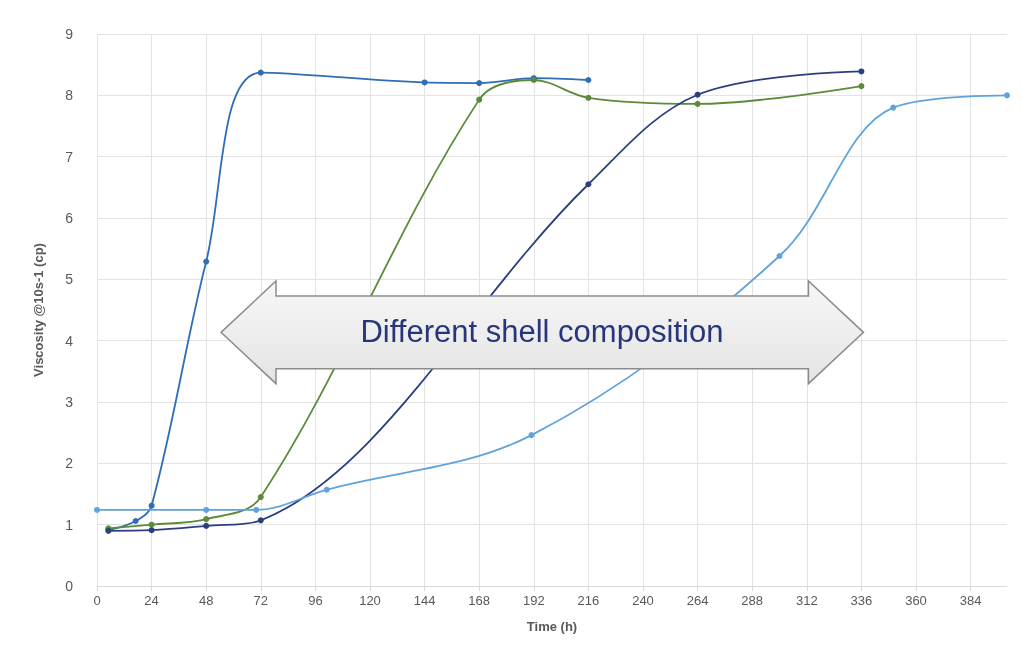 This screenshot has height=668, width=1022. Describe the element at coordinates (916, 600) in the screenshot. I see `x-tick-label: 360` at that location.